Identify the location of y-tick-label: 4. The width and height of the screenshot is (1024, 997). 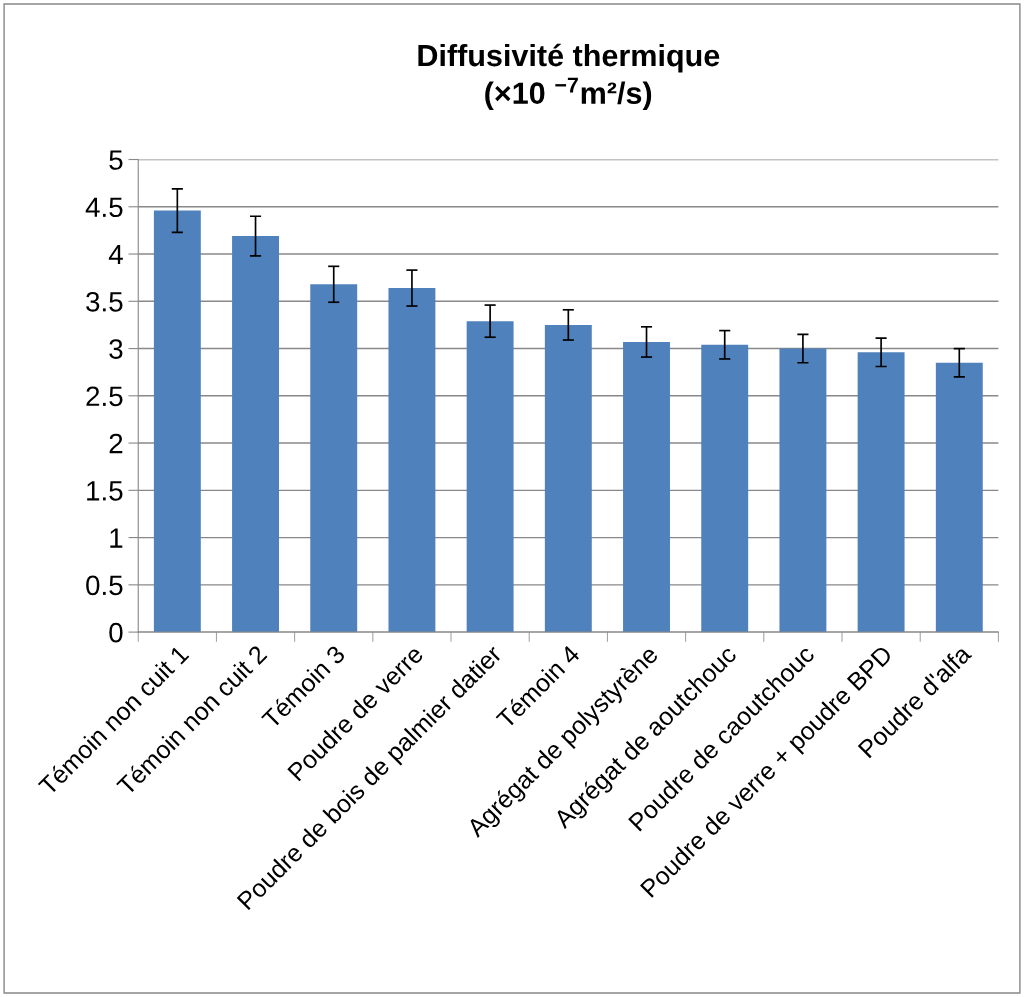
(115, 254).